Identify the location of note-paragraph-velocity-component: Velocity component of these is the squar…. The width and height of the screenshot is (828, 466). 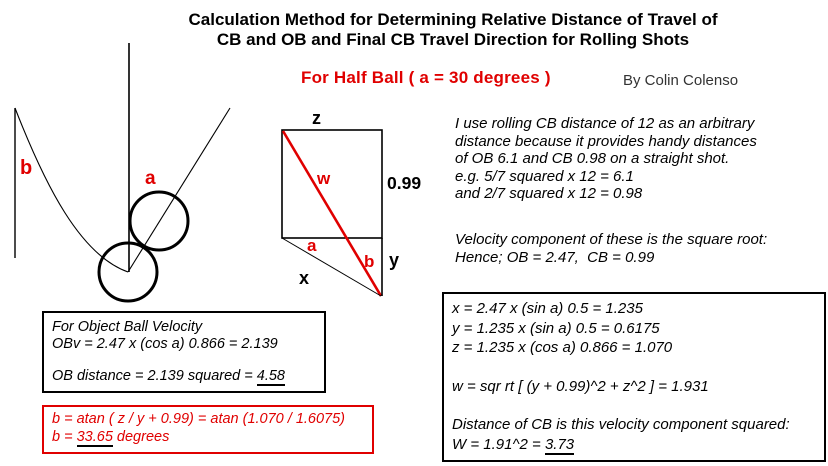
(611, 248).